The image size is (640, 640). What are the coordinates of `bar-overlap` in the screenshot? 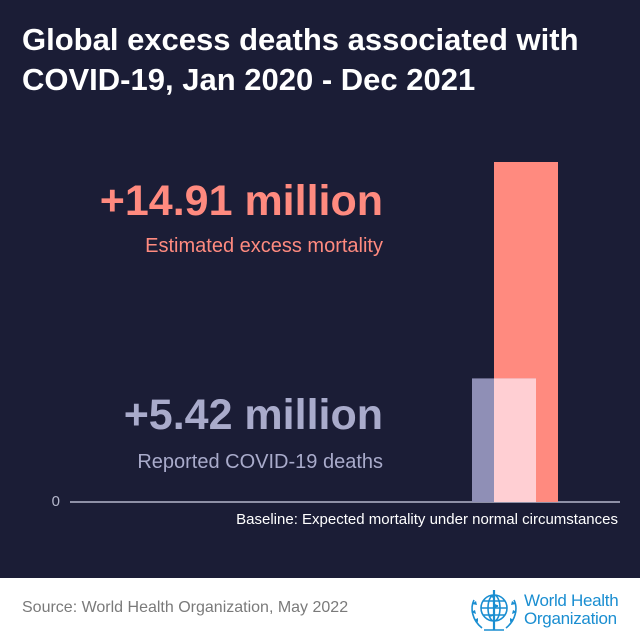 It's located at (515, 440).